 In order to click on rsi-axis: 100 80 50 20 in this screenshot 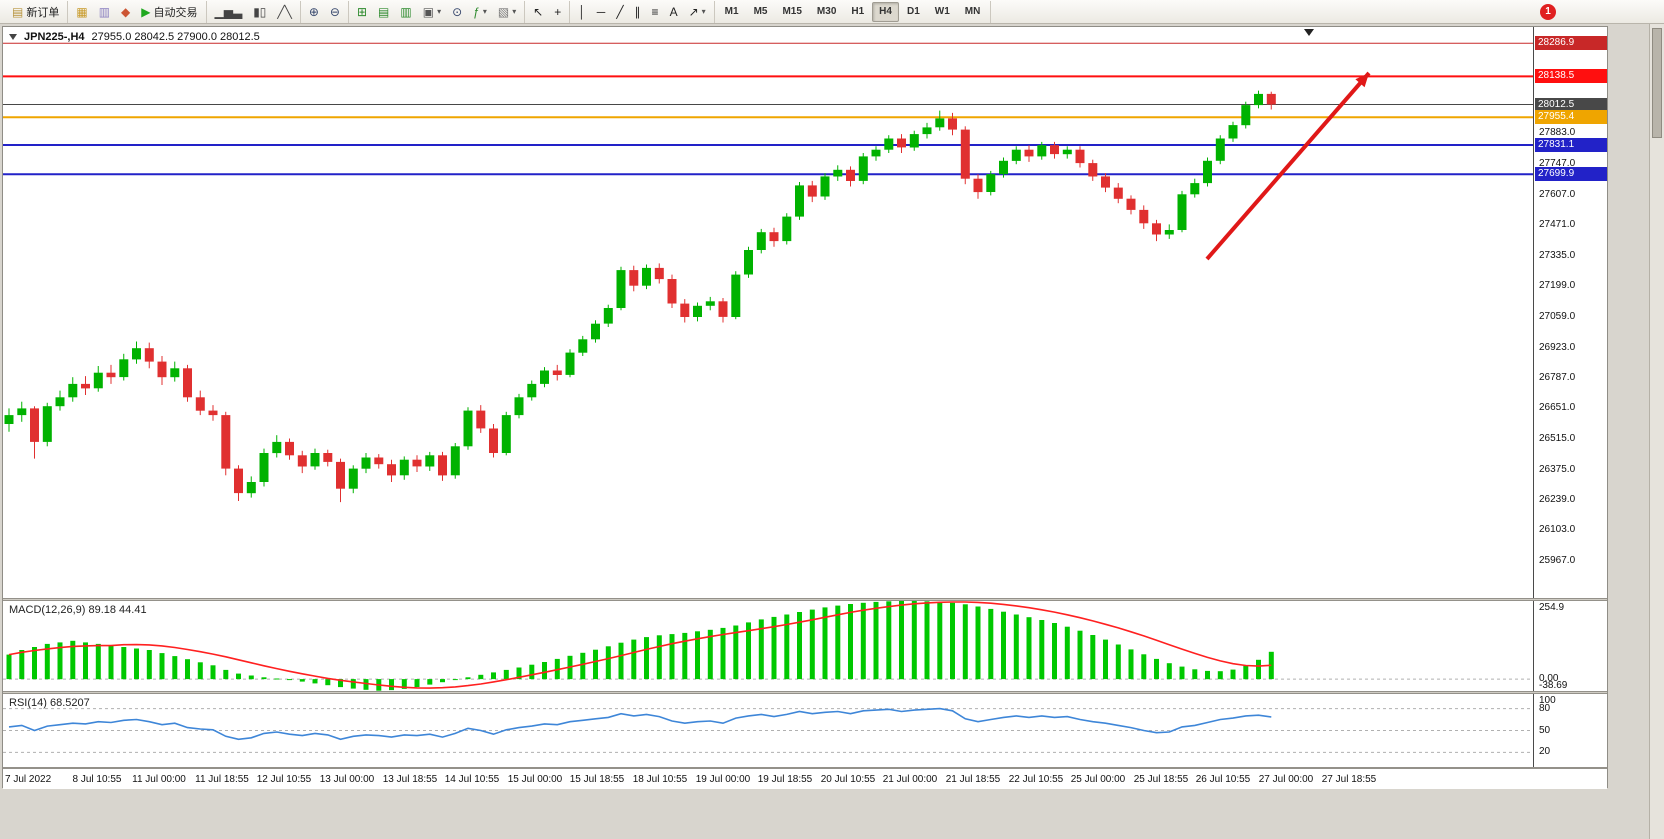, I will do `click(1570, 730)`.